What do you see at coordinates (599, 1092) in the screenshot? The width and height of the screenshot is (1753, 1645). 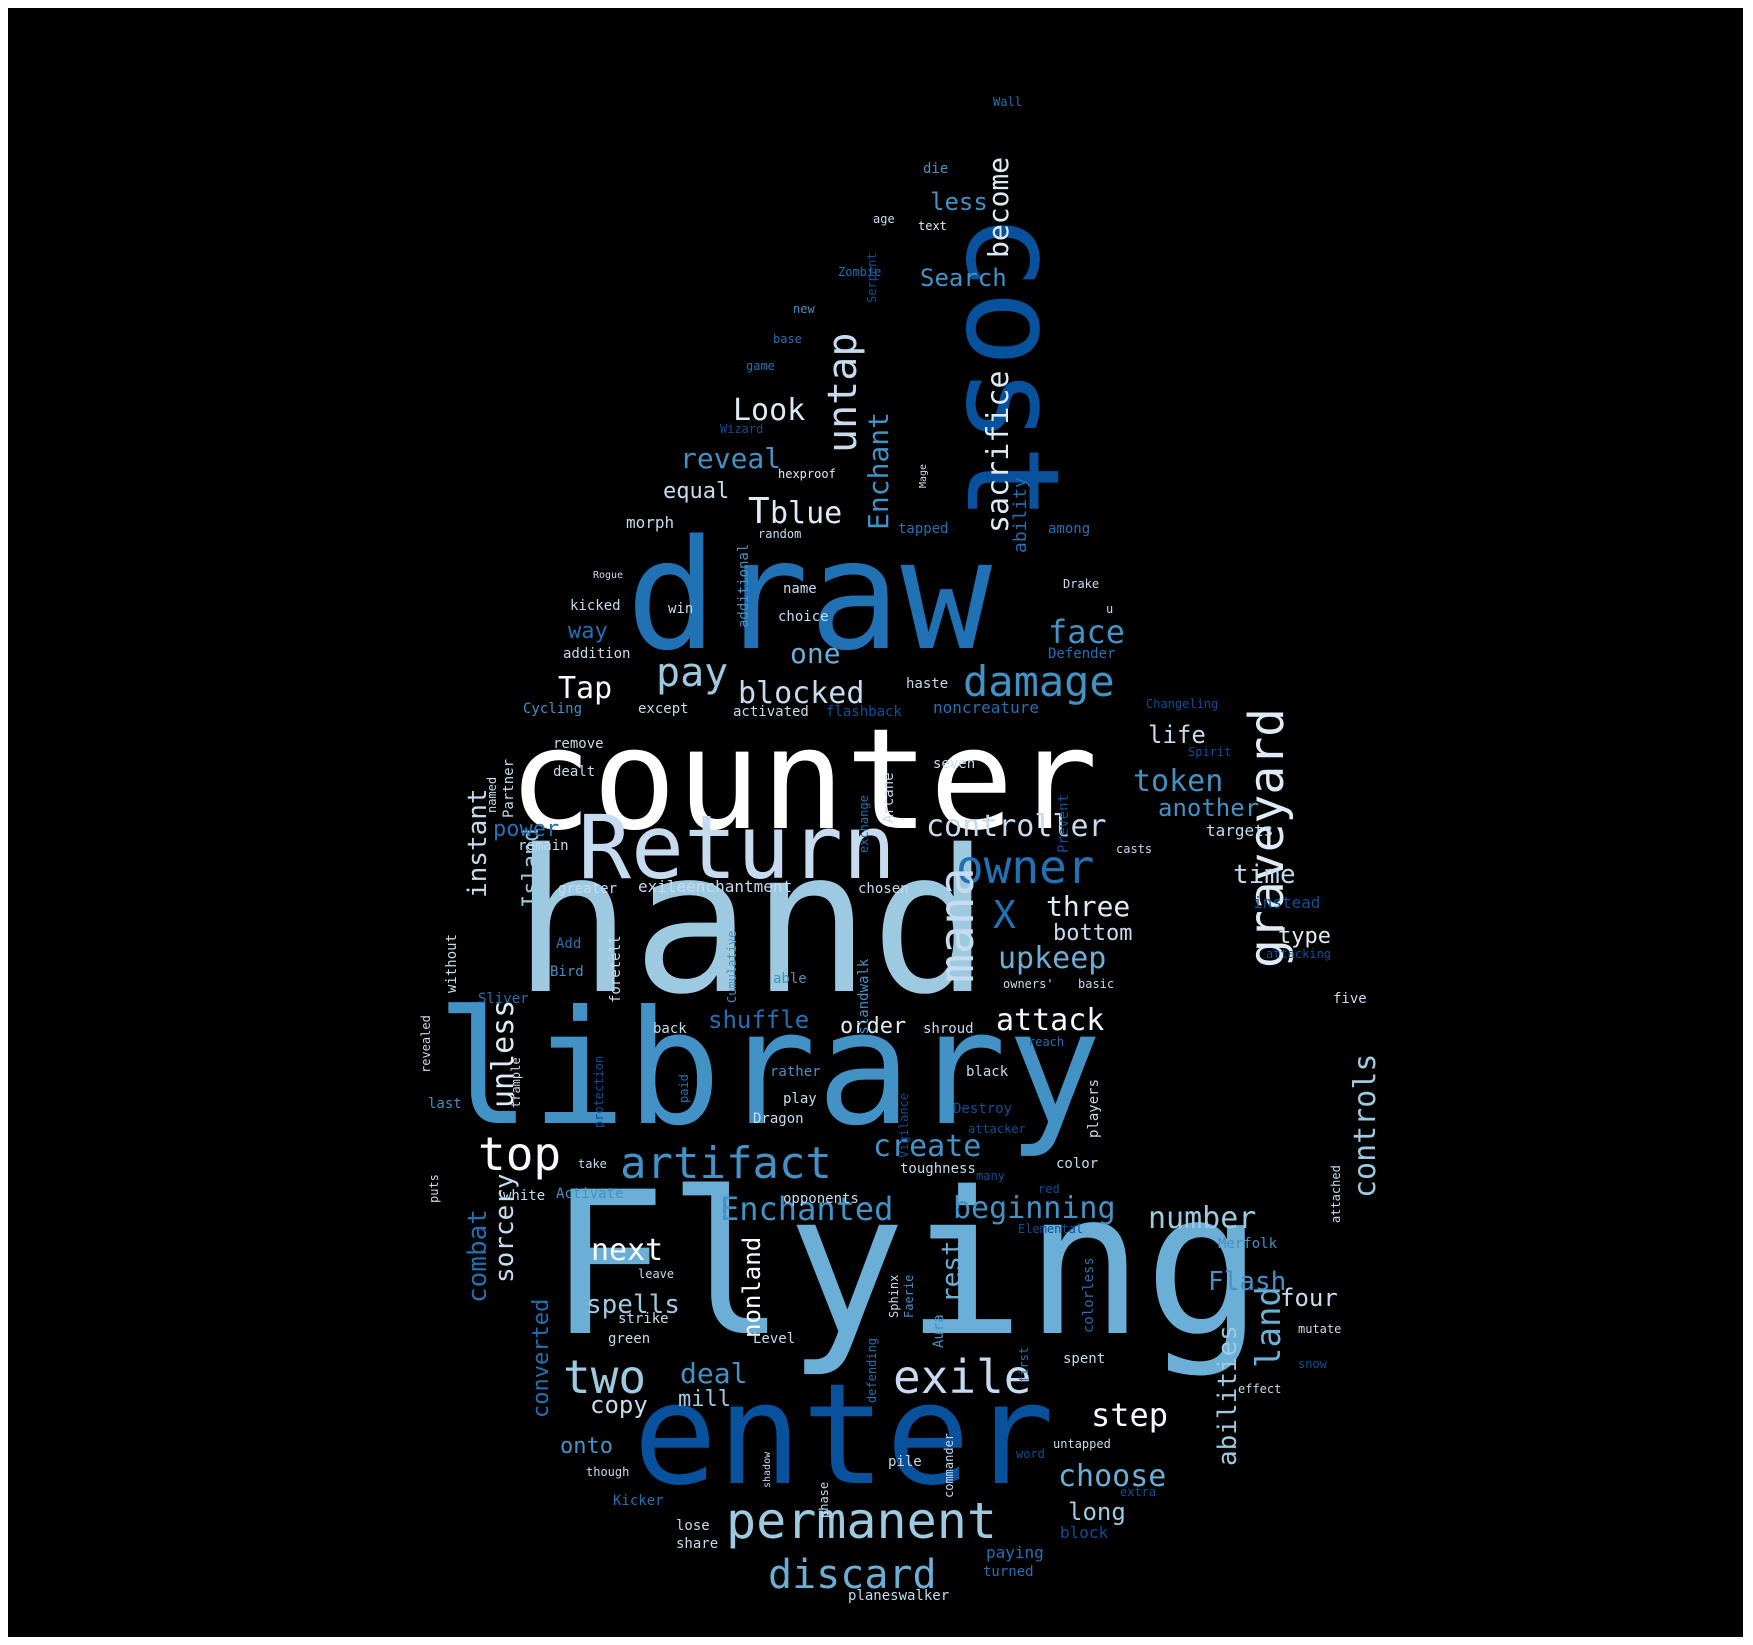 I see `word-protection: protection` at bounding box center [599, 1092].